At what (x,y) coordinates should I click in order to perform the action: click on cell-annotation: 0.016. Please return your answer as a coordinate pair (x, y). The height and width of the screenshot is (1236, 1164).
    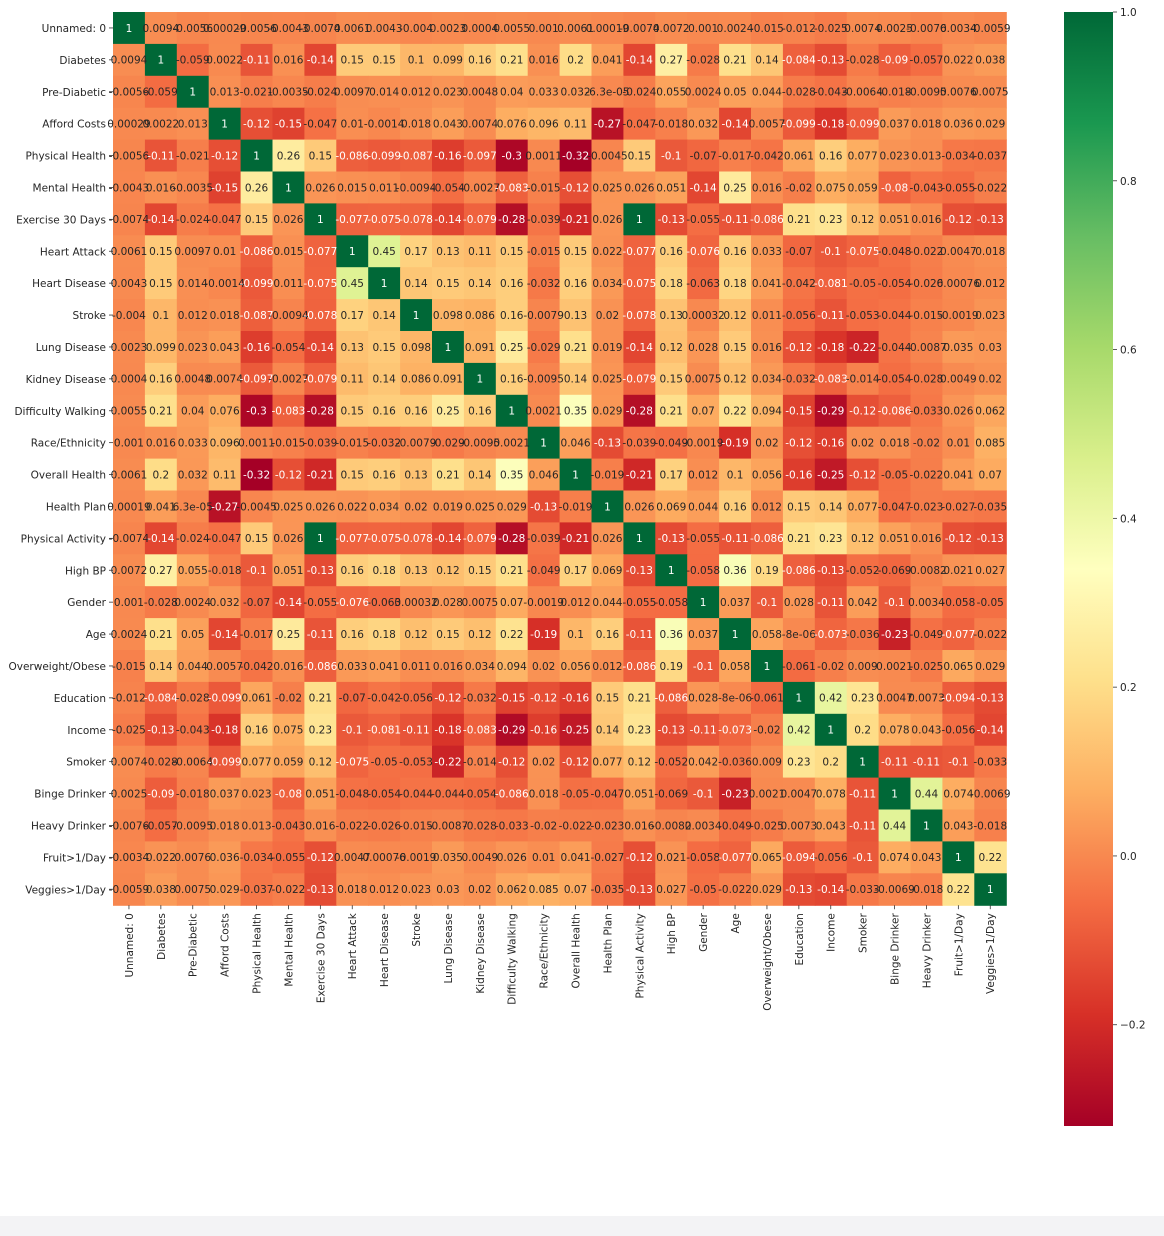
    Looking at the image, I should click on (448, 667).